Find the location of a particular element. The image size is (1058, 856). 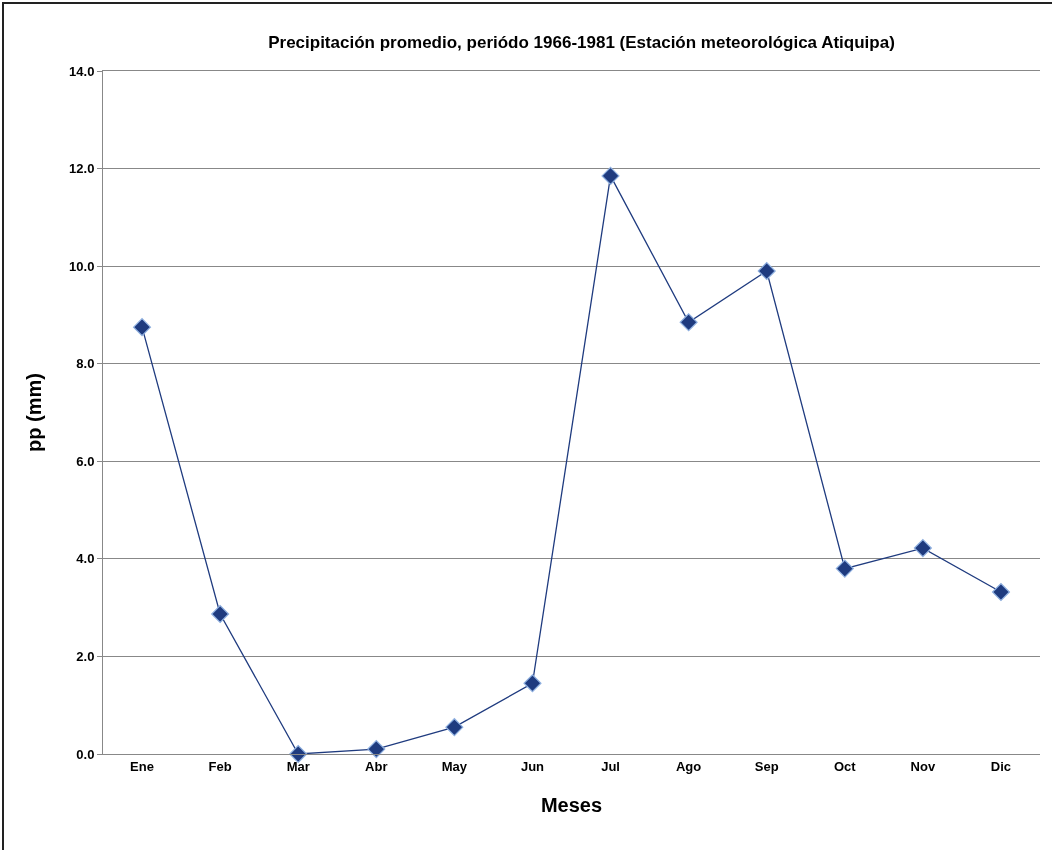

x-tick-label: Ago is located at coordinates (688, 766).